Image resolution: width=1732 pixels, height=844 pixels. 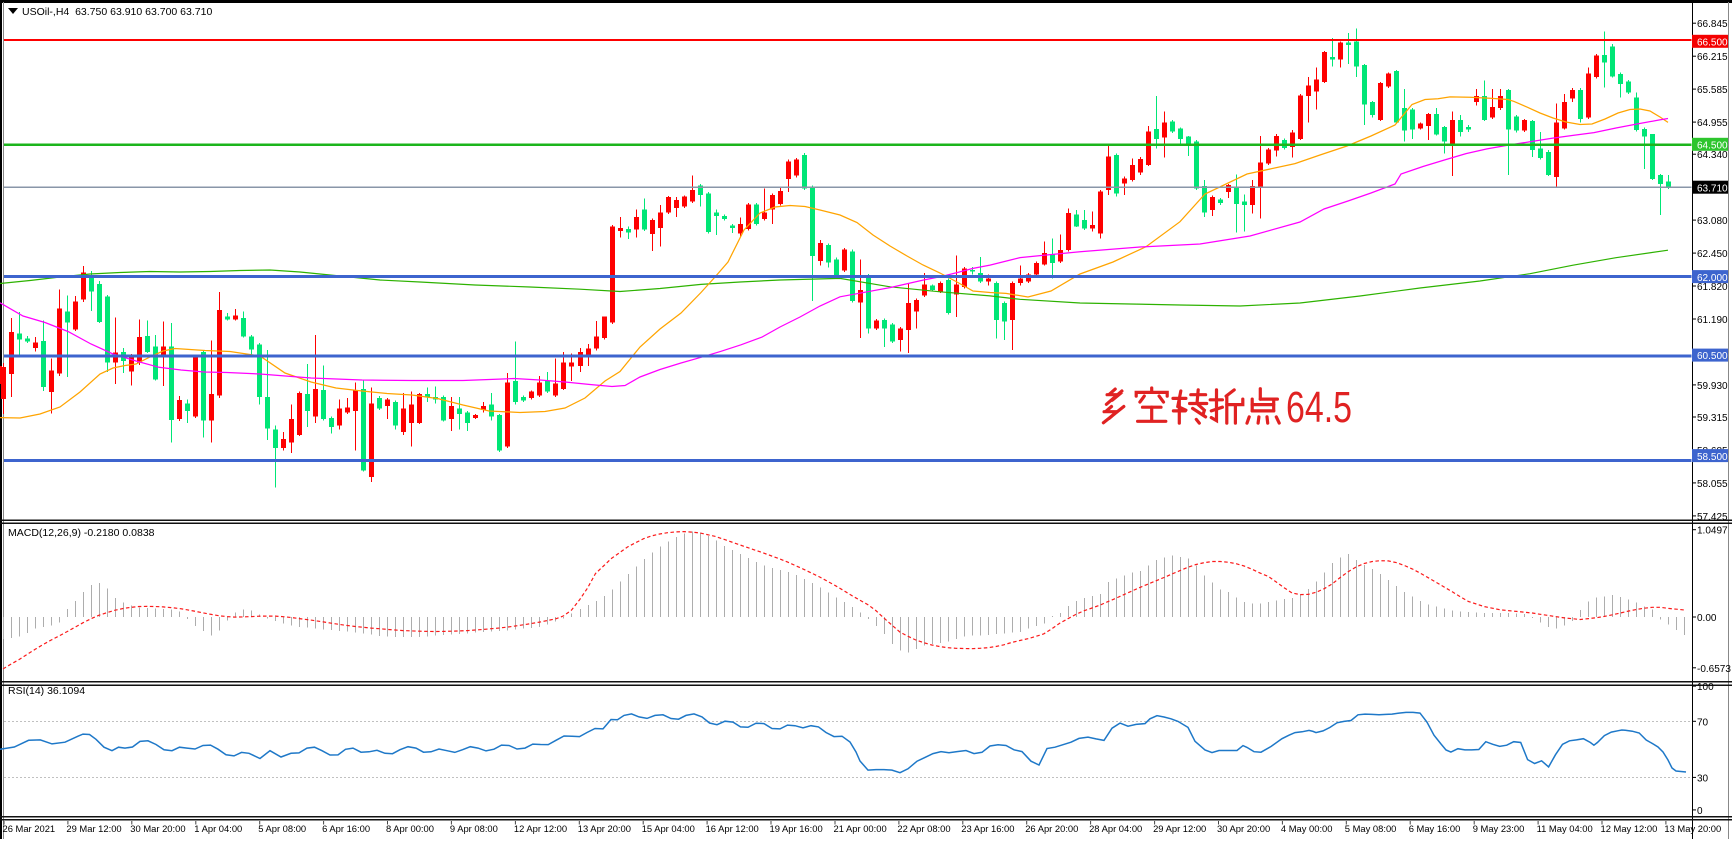 What do you see at coordinates (1712, 418) in the screenshot?
I see `svg-text: 59.315` at bounding box center [1712, 418].